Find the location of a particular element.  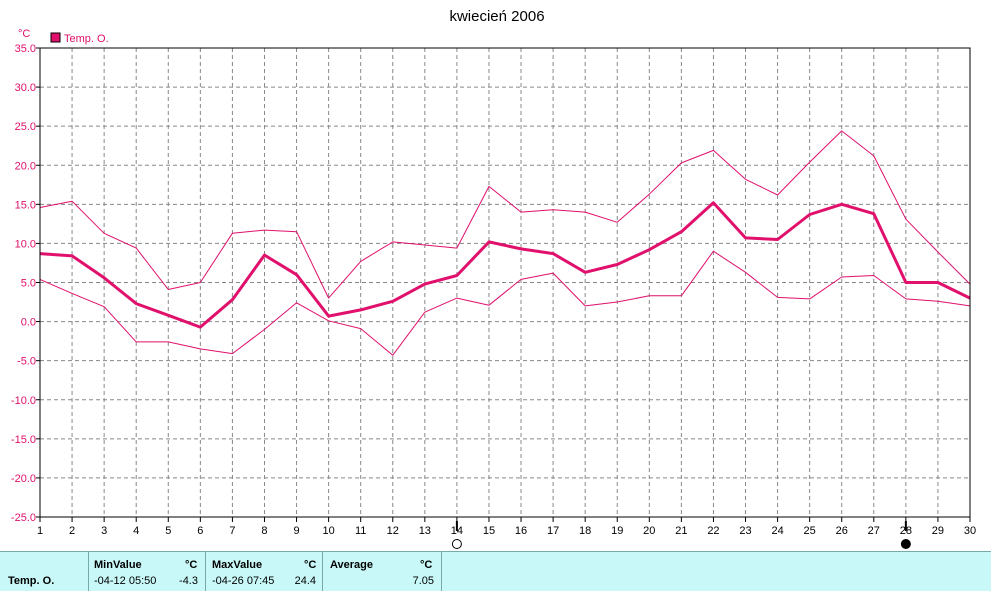

max-value-time: -04-26 07:45 is located at coordinates (243, 581).